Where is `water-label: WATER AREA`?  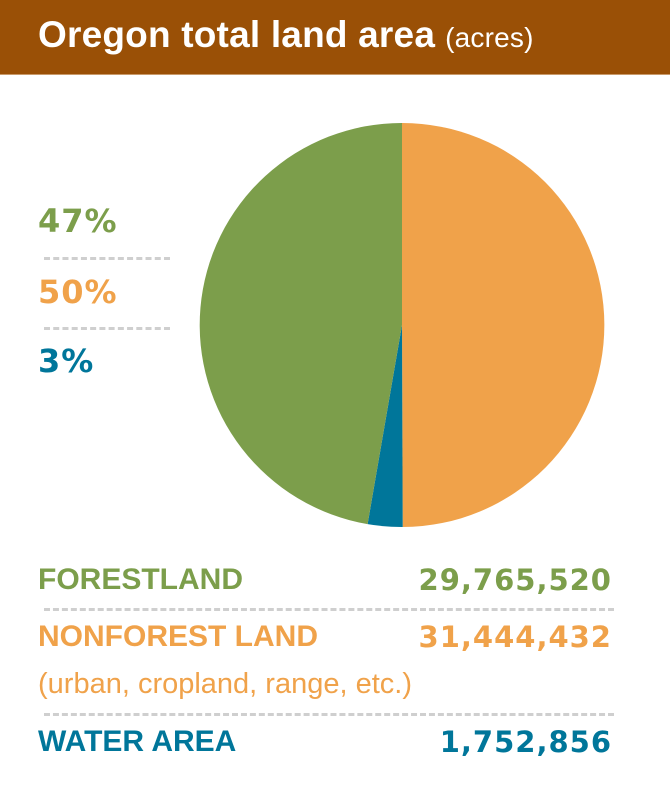
water-label: WATER AREA is located at coordinates (137, 741).